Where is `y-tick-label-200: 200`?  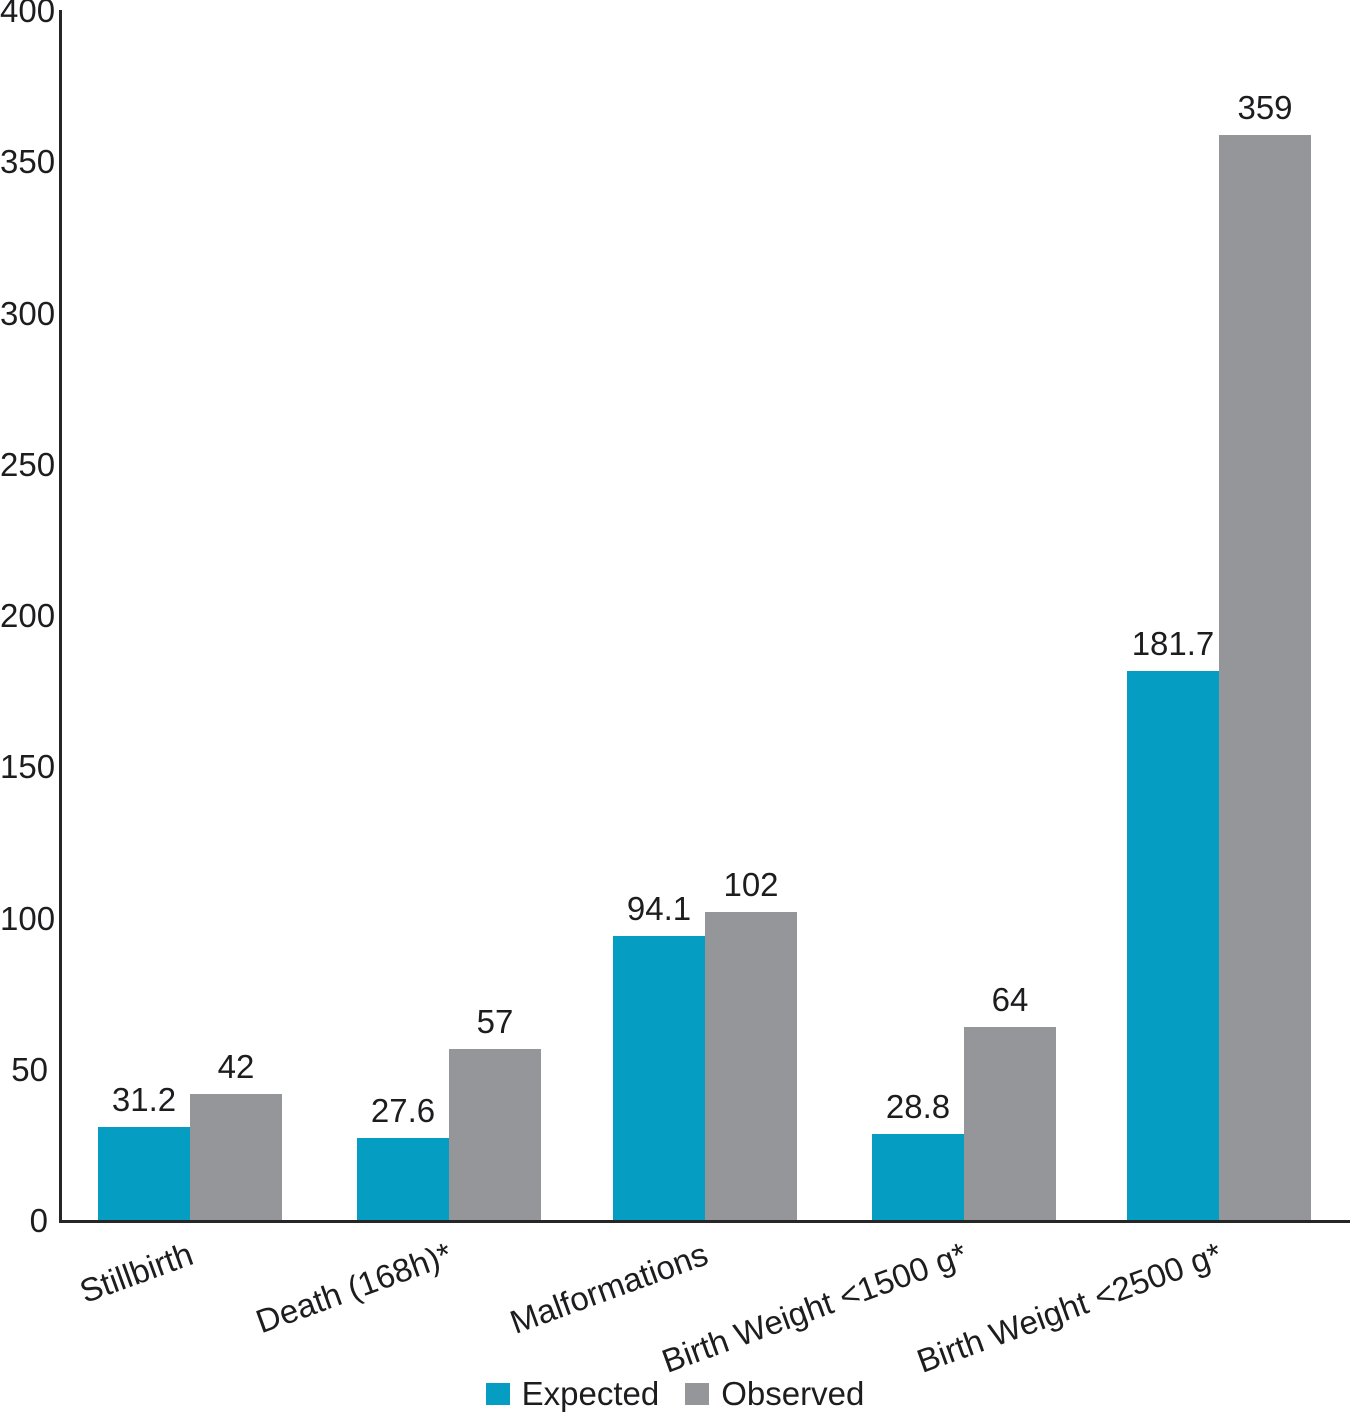
y-tick-label-200: 200 is located at coordinates (28, 615).